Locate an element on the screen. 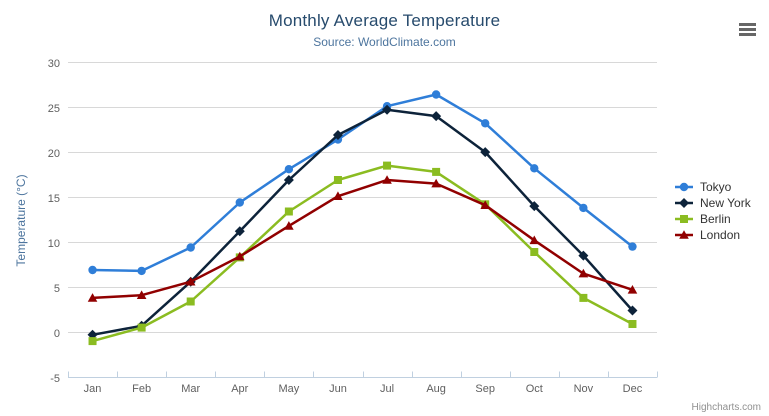 The height and width of the screenshot is (416, 769). x-axis-label: Jul is located at coordinates (387, 389).